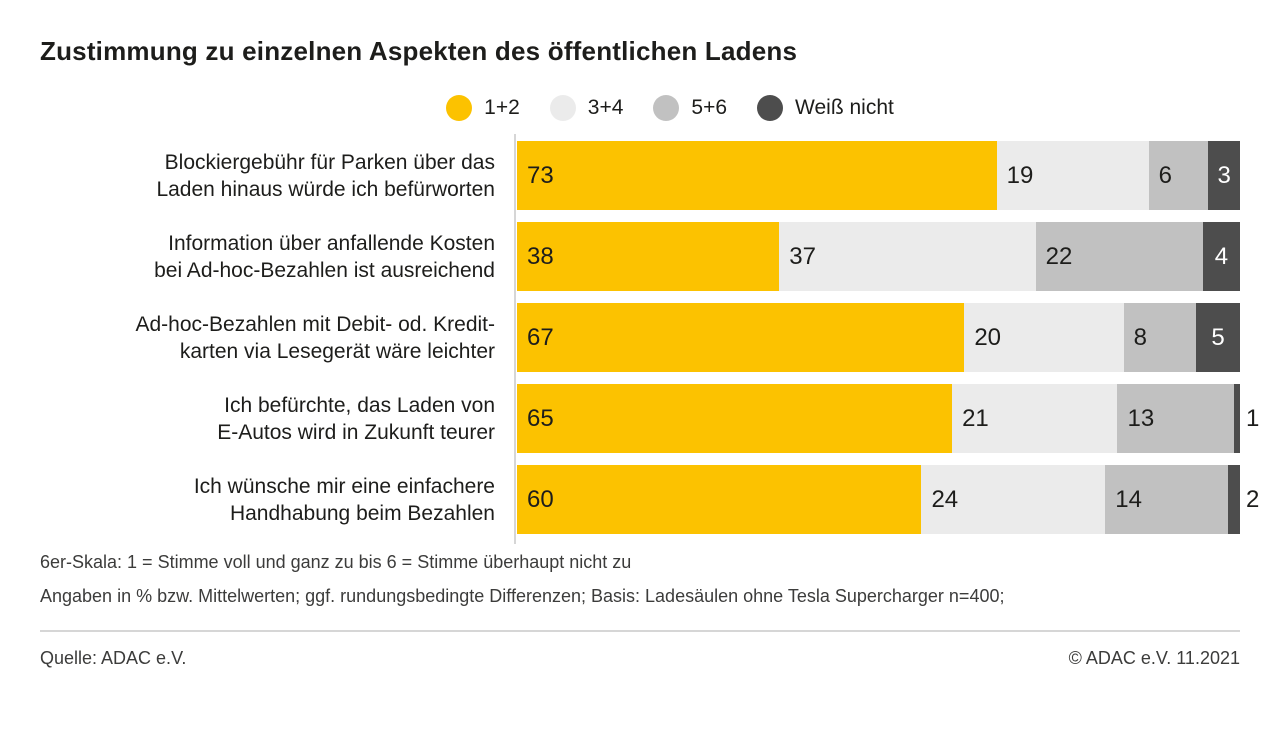 This screenshot has height=731, width=1280. I want to click on bar-segment-1-2: 73, so click(757, 175).